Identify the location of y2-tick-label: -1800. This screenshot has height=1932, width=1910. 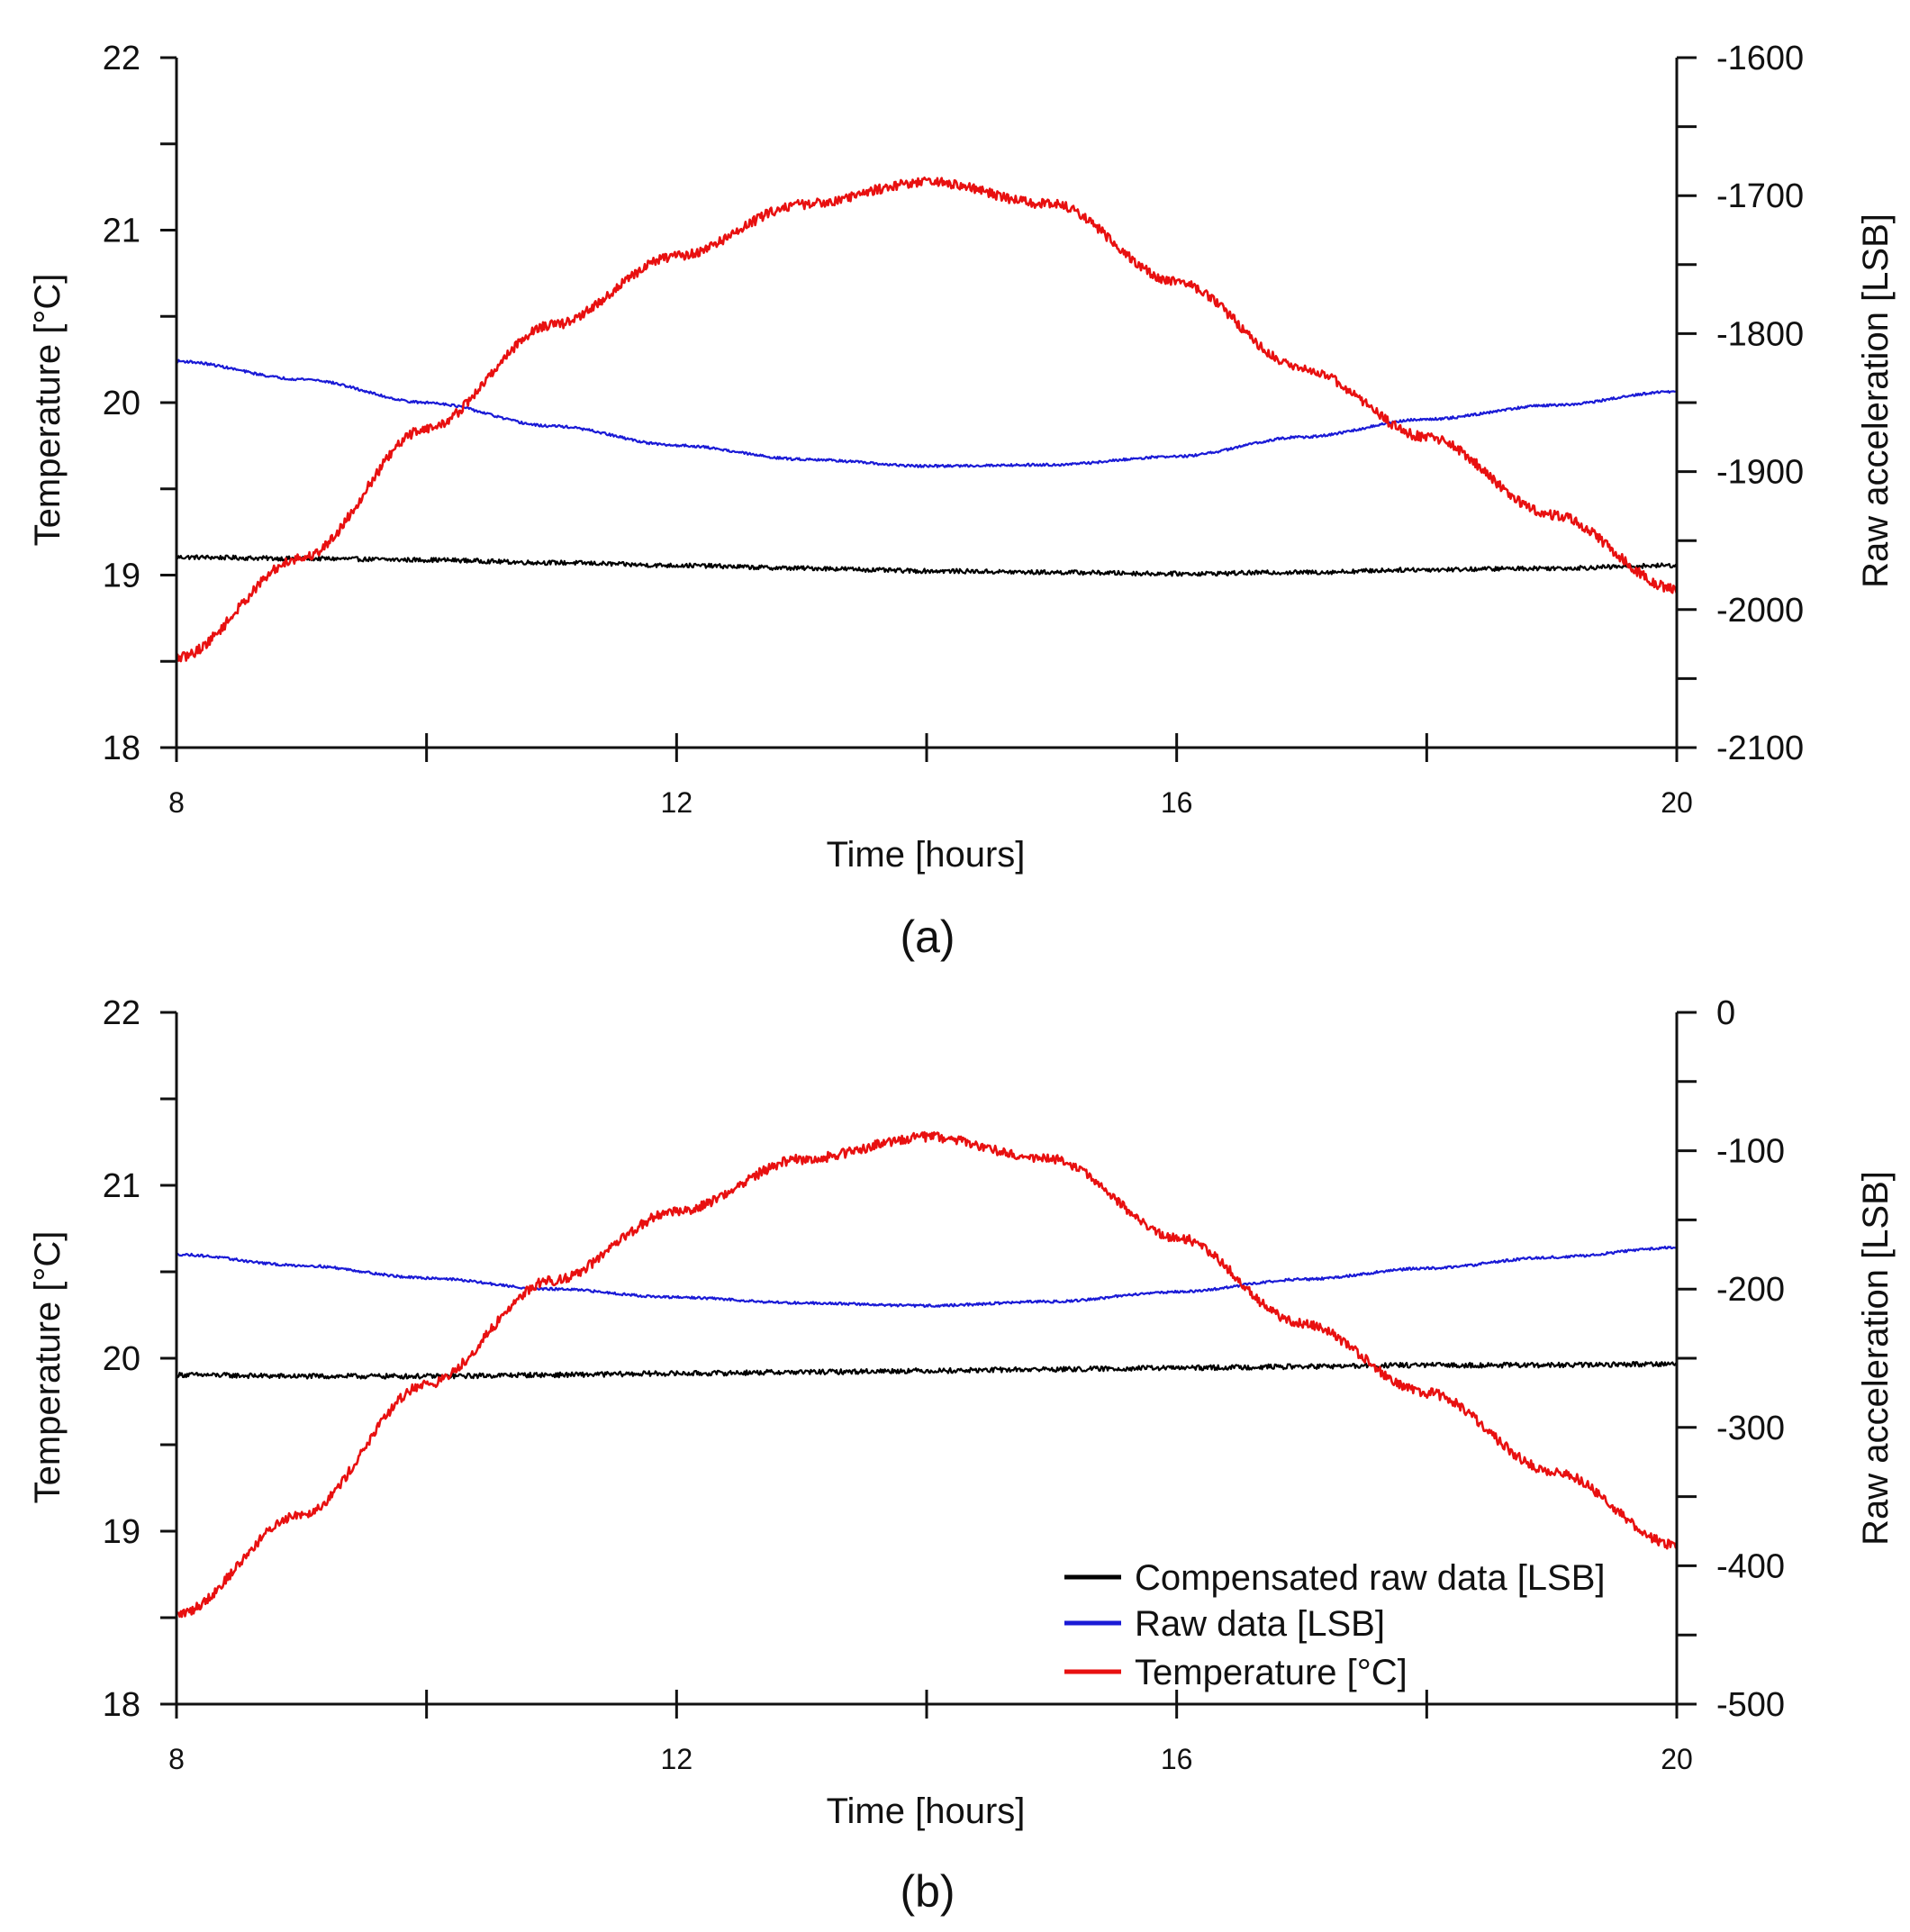
(1760, 334).